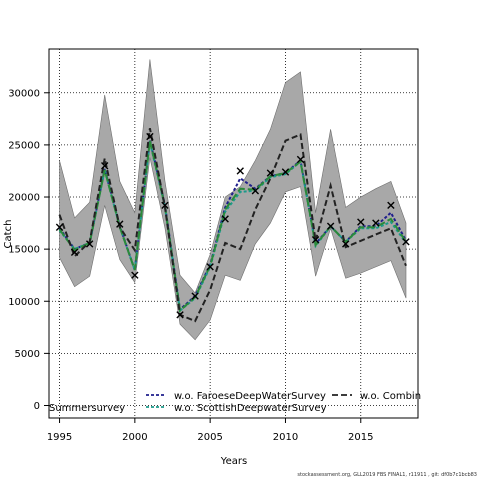 The height and width of the screenshot is (480, 480). Describe the element at coordinates (233, 461) in the screenshot. I see `x-axis-label: Years` at that location.